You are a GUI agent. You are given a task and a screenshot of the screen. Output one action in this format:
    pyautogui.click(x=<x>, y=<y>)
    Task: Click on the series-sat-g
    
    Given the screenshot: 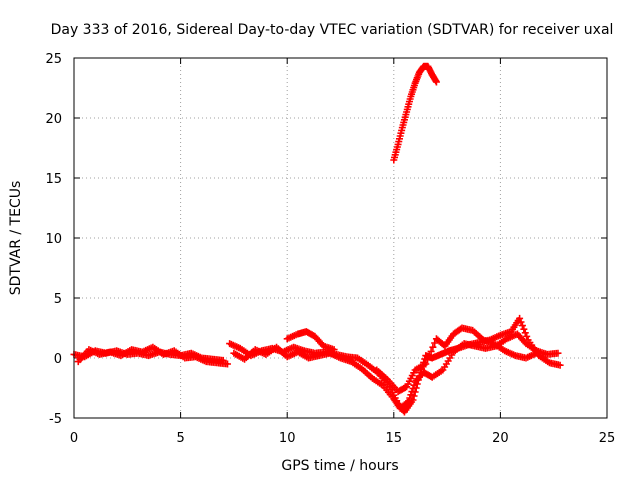 What is the action you would take?
    pyautogui.click(x=415, y=113)
    